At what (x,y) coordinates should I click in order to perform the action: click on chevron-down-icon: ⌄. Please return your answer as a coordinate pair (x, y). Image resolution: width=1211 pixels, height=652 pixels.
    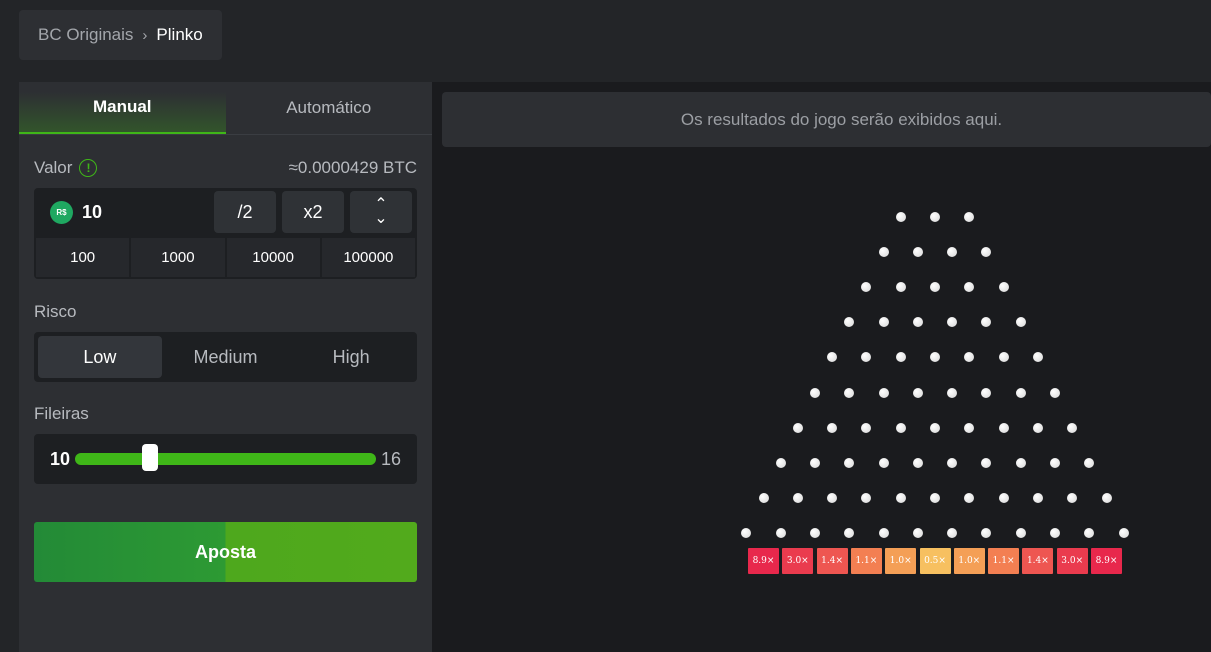
    Looking at the image, I should click on (381, 218).